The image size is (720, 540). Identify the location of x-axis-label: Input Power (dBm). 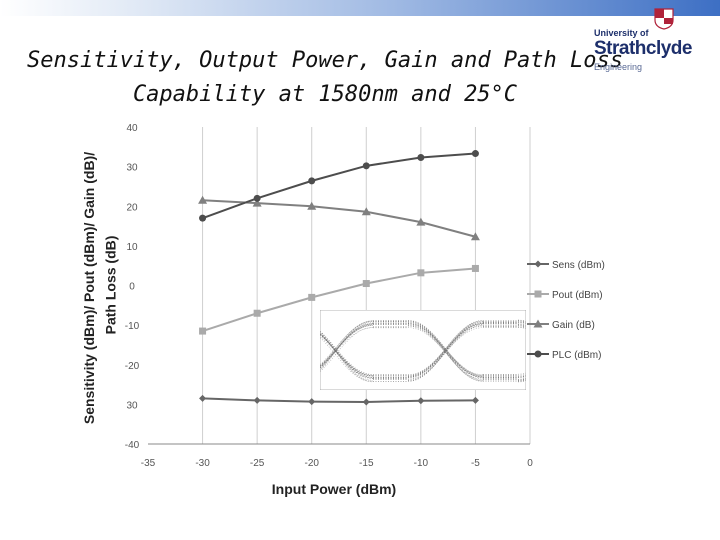
(334, 489).